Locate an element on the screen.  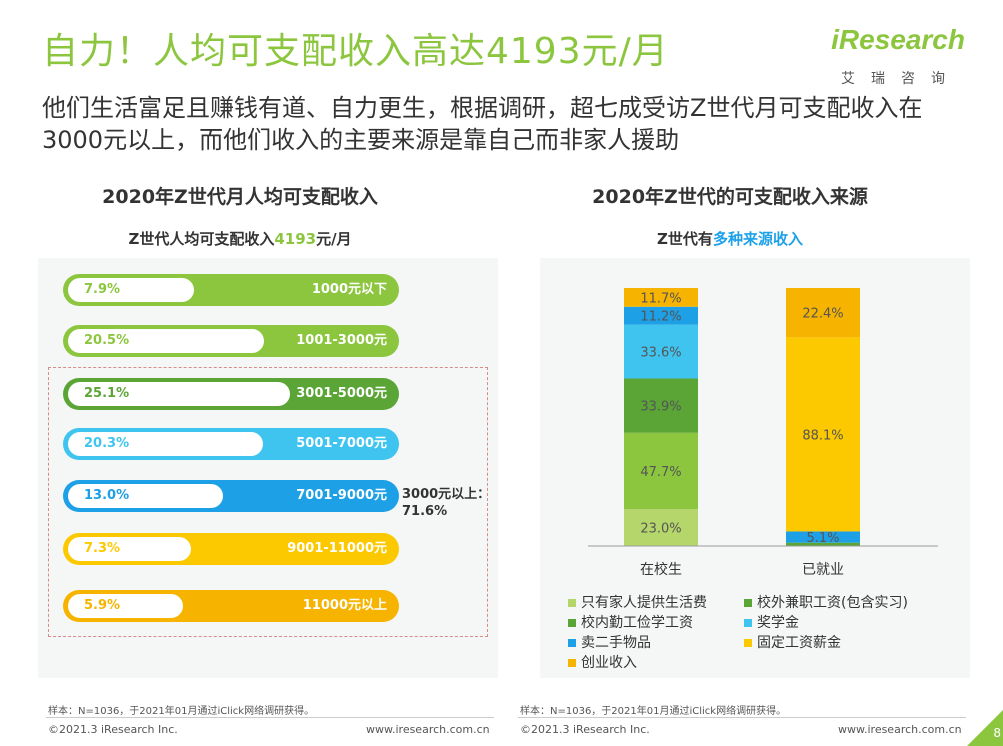
legend-item: 固定工资薪金 is located at coordinates (792, 642).